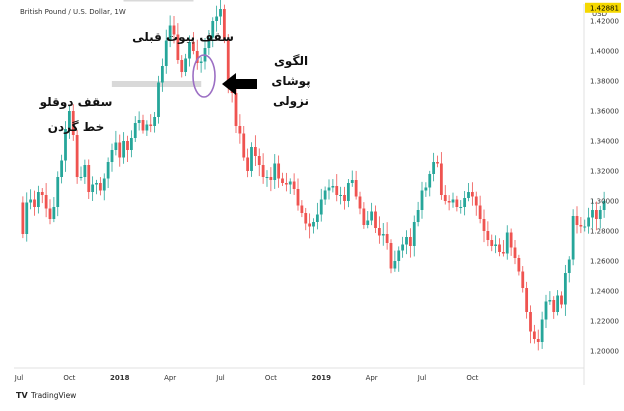  What do you see at coordinates (604, 22) in the screenshot?
I see `y-tick-label: 1.42000` at bounding box center [604, 22].